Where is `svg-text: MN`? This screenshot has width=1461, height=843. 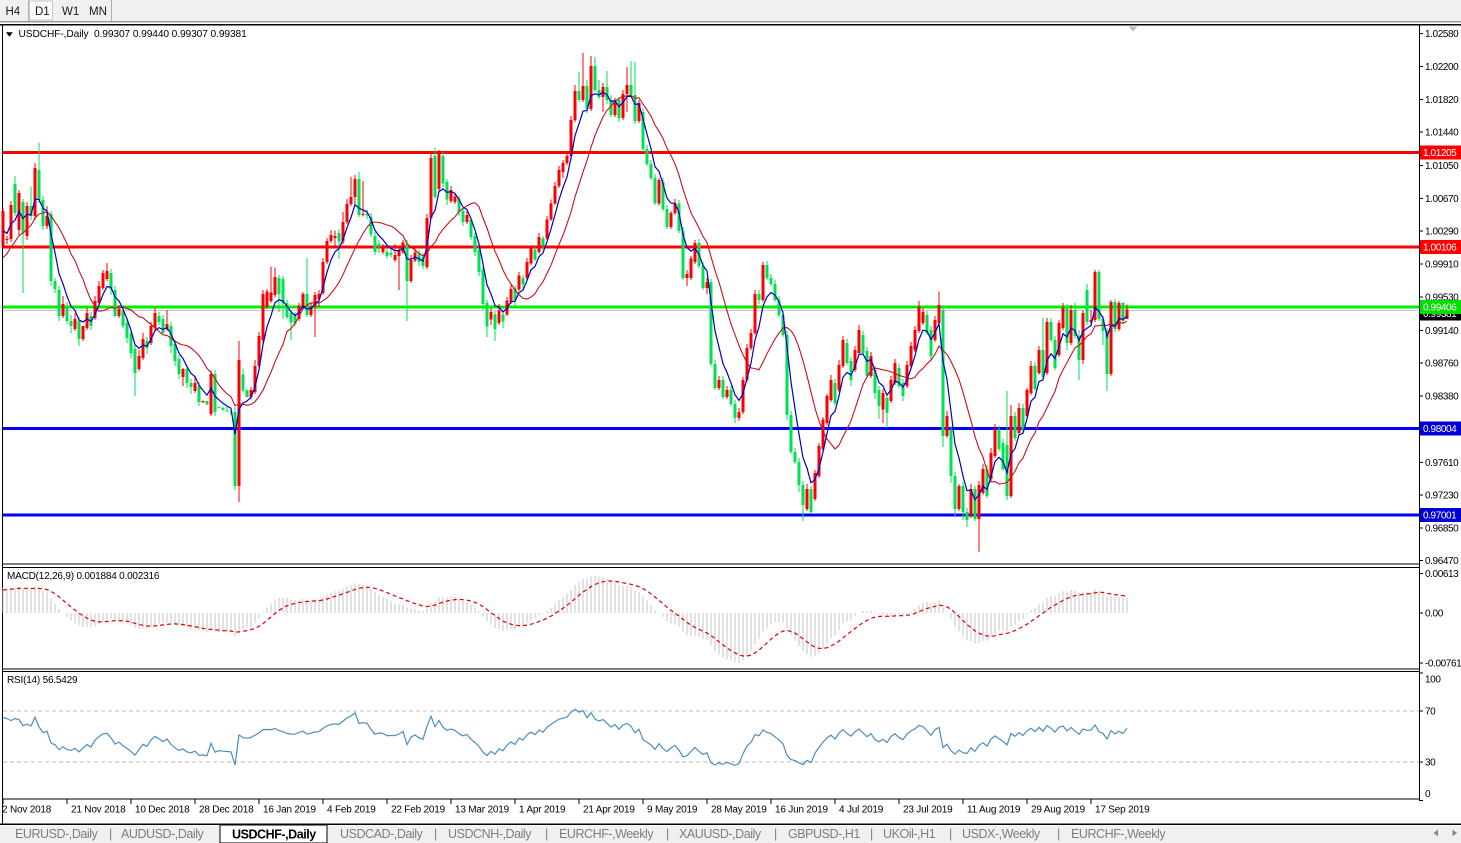 svg-text: MN is located at coordinates (98, 12).